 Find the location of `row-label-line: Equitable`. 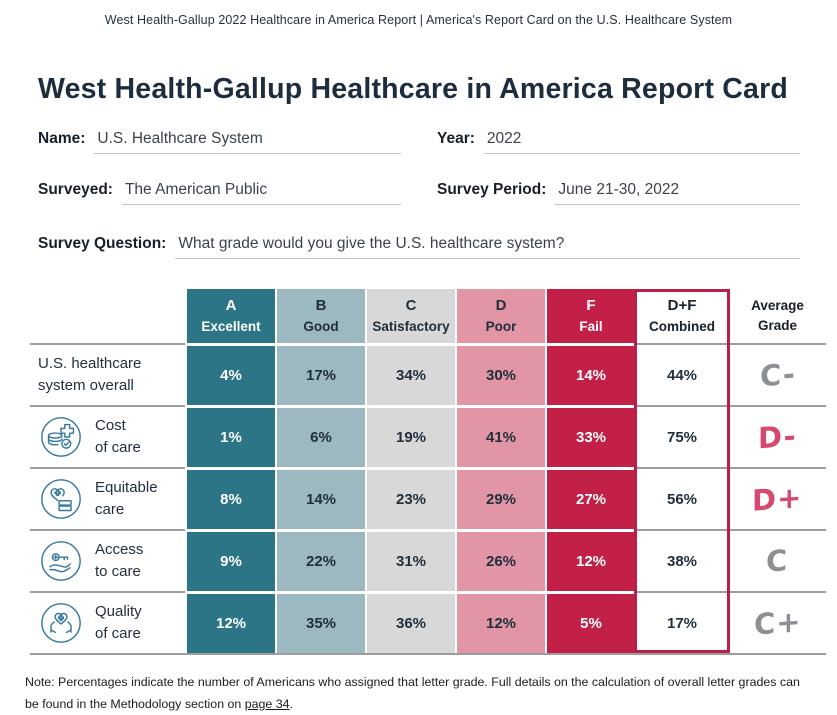

row-label-line: Equitable is located at coordinates (126, 487).